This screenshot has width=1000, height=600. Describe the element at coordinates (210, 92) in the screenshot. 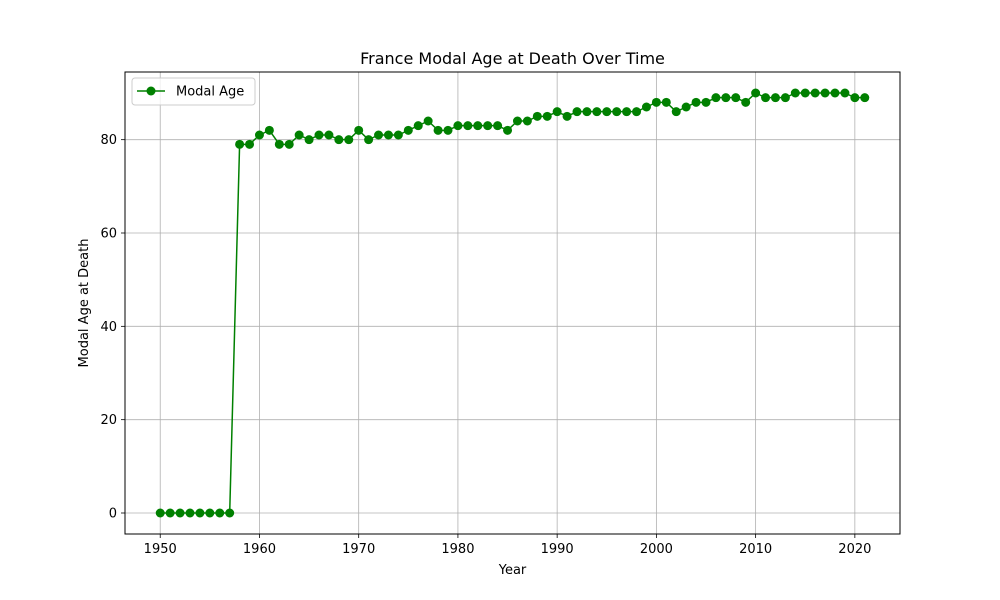

I see `legend-label: Modal Age` at that location.